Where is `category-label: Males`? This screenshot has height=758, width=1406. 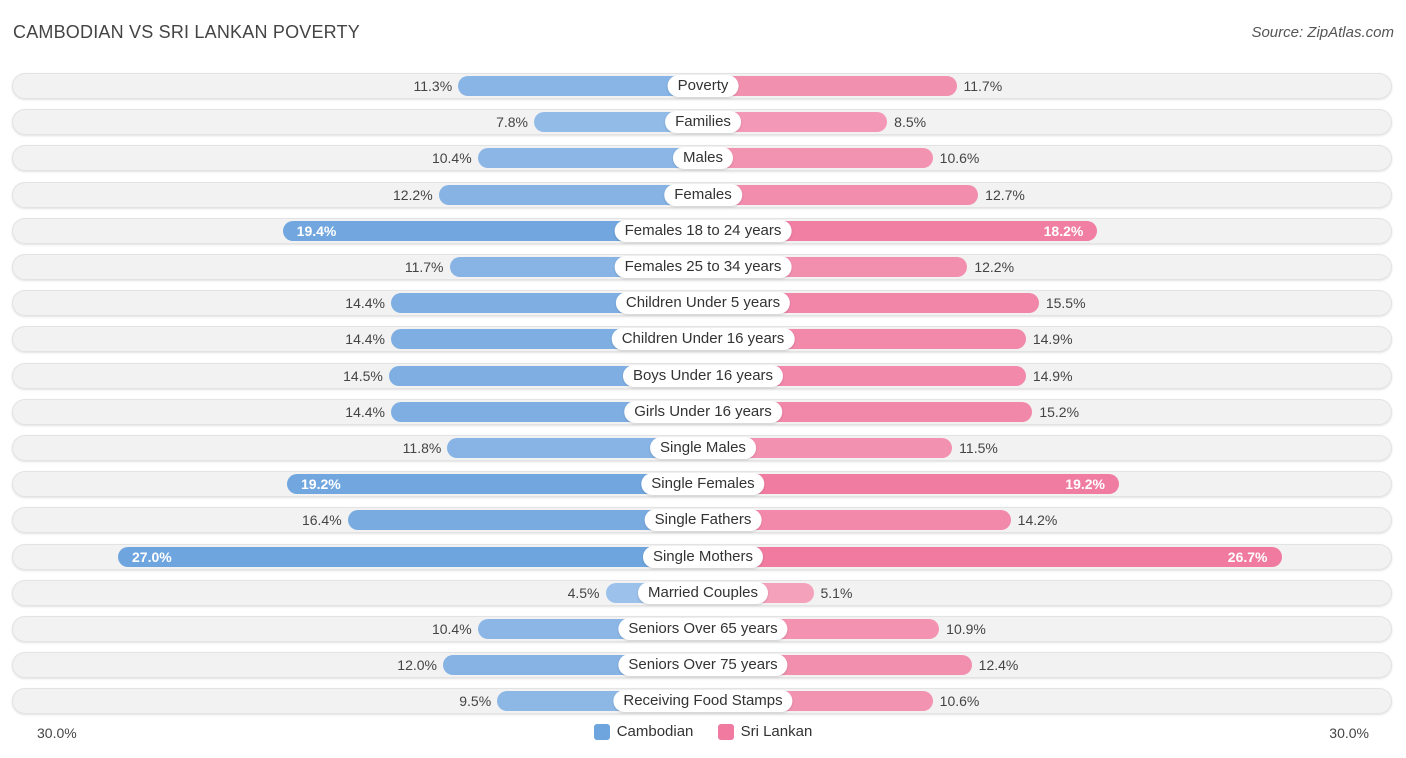
category-label: Males is located at coordinates (703, 158).